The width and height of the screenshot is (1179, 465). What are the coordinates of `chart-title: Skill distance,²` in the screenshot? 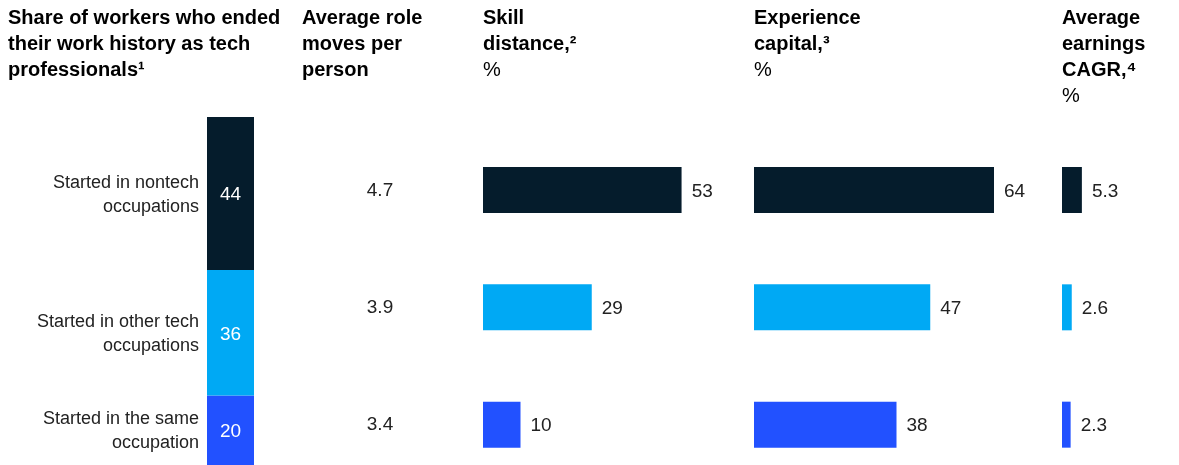 It's located at (530, 30).